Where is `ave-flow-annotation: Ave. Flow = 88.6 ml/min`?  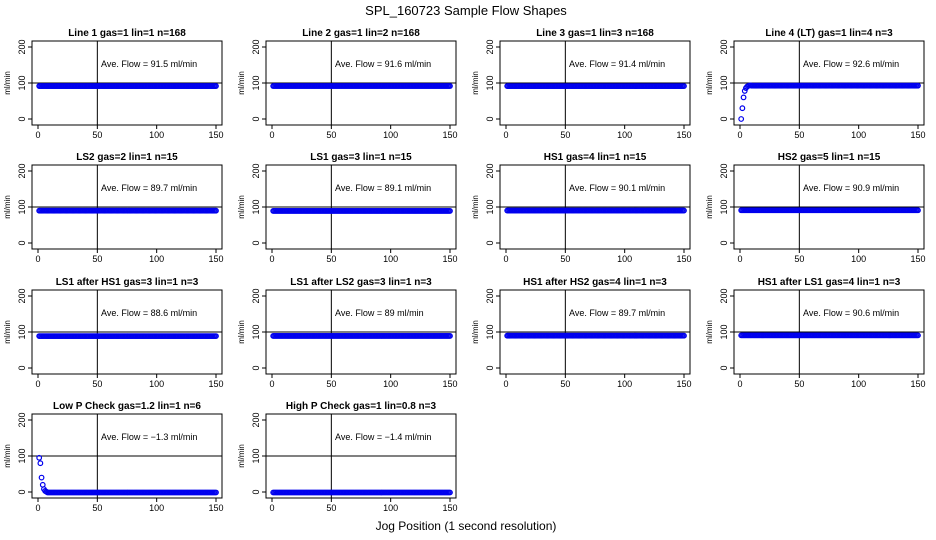
ave-flow-annotation: Ave. Flow = 88.6 ml/min is located at coordinates (149, 313).